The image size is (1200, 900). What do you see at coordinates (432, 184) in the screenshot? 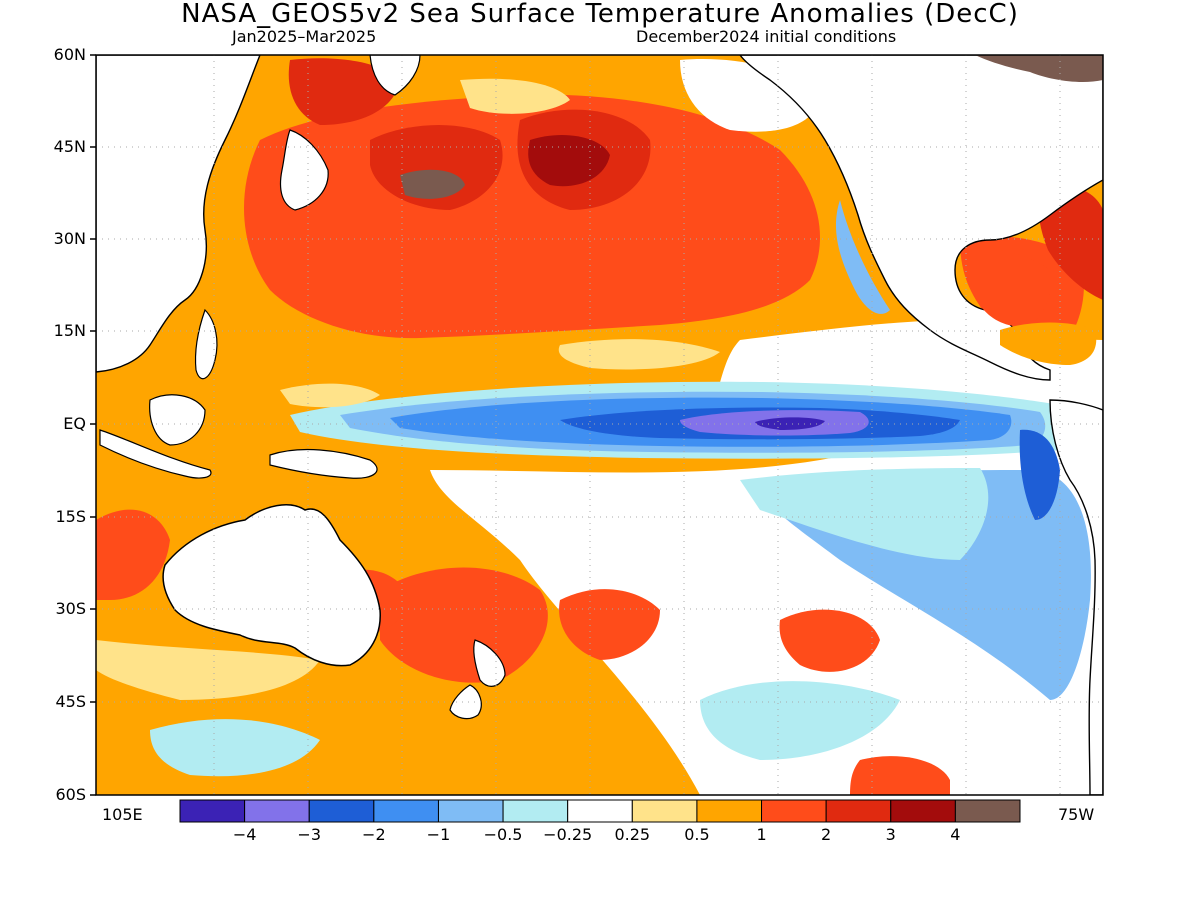
I see `extreme-warm-core` at bounding box center [432, 184].